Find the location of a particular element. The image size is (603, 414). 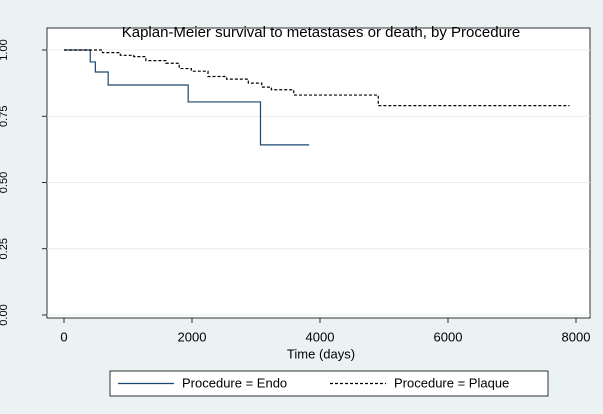

y-tick-label: 0.25 is located at coordinates (5, 248).